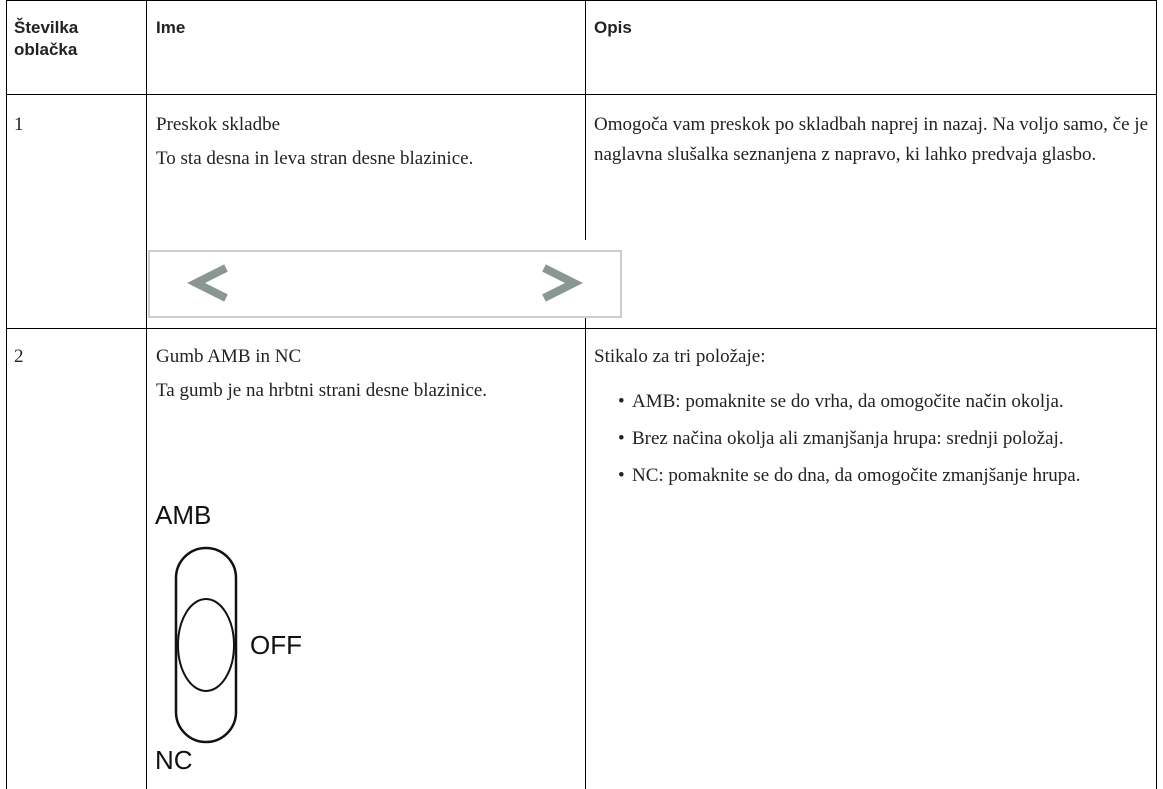 The height and width of the screenshot is (789, 1163). I want to click on cell-description: Stikalo za tri položaje:, so click(680, 356).